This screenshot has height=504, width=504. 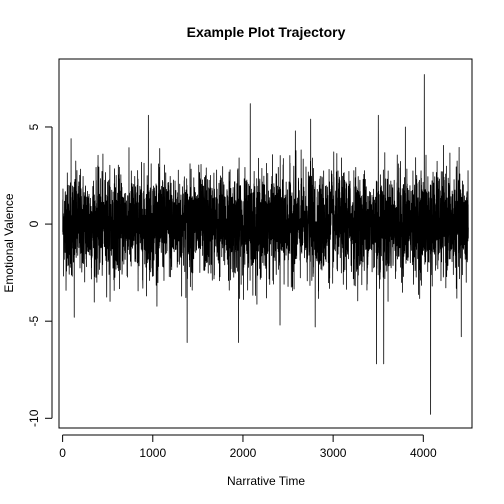 I want to click on x-tick-label: 1000, so click(x=152, y=453).